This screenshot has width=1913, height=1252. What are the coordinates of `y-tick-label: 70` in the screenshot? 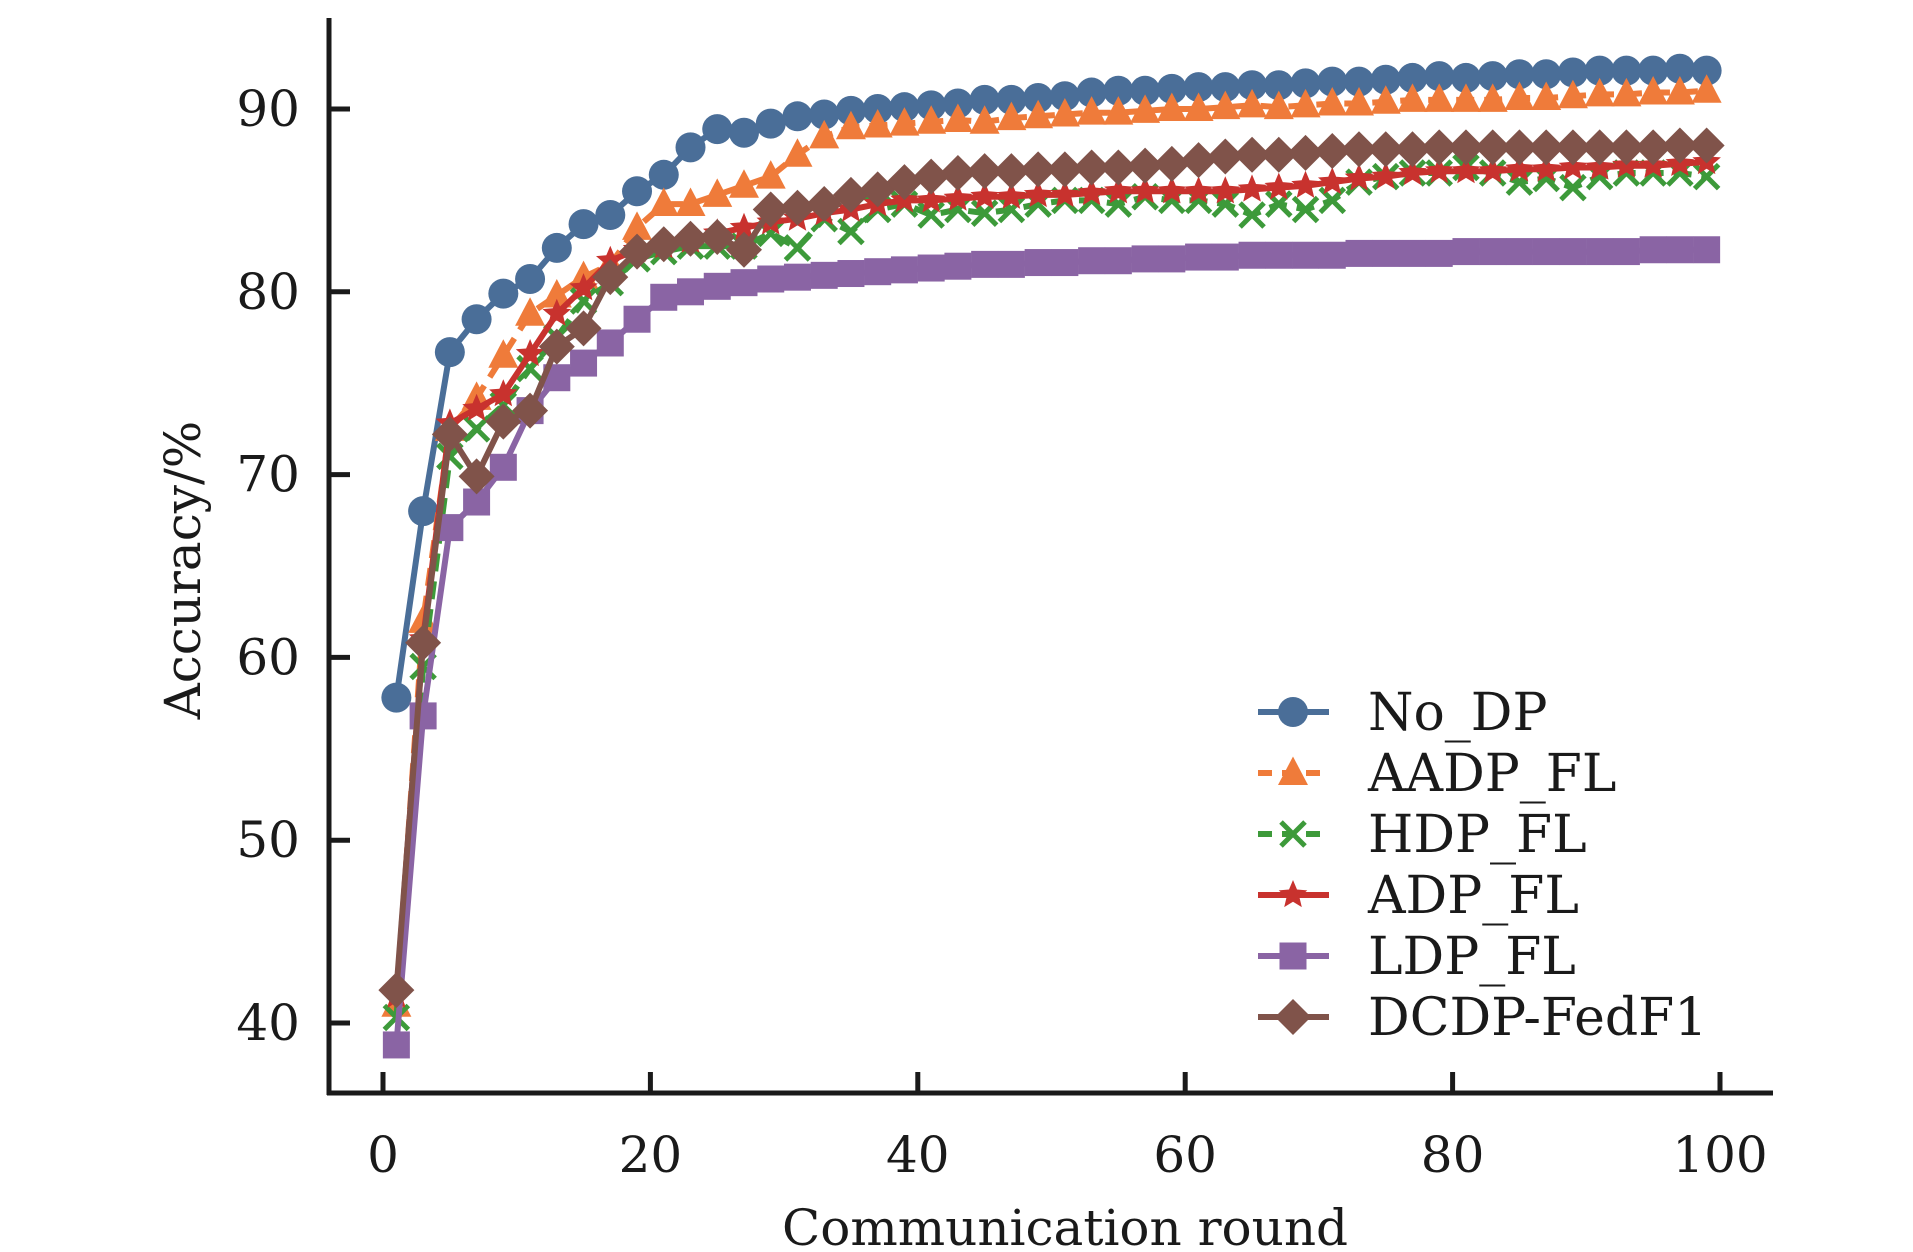 It's located at (268, 475).